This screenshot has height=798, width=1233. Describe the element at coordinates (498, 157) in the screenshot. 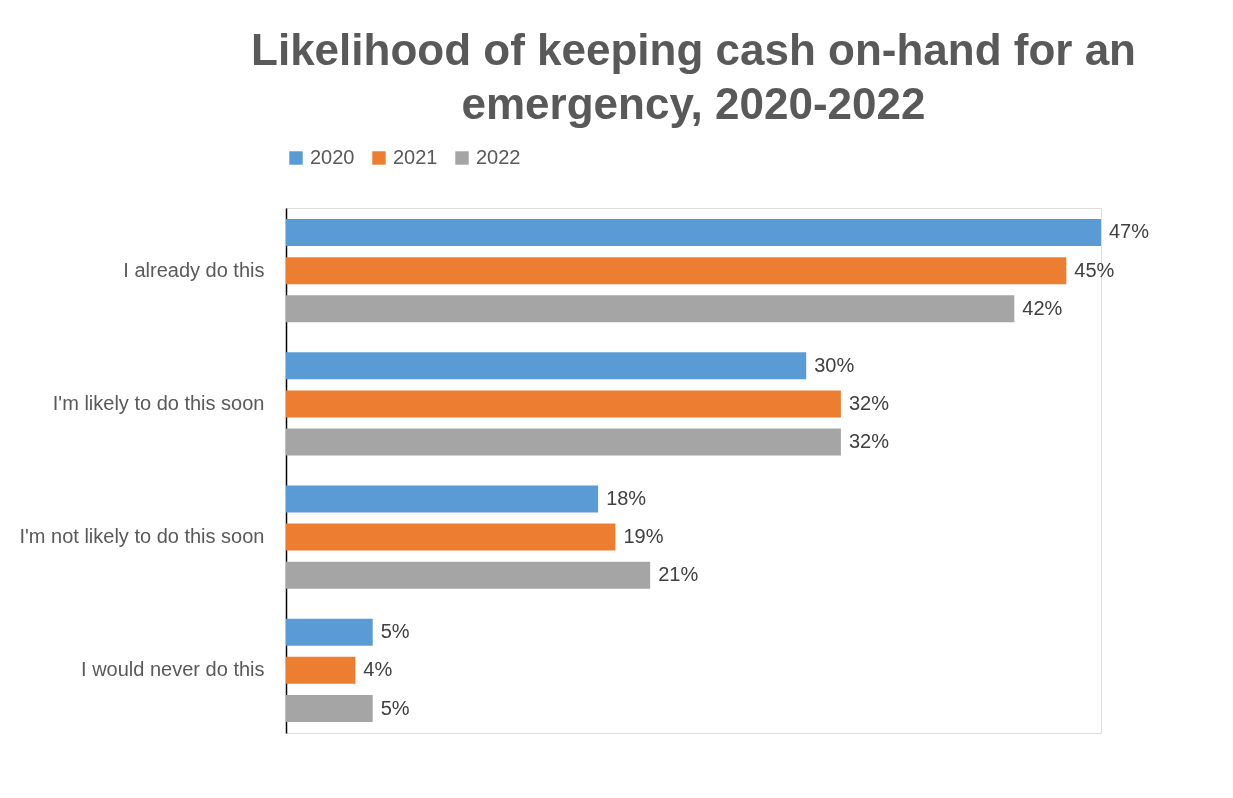

I see `legend-label: 2022` at that location.